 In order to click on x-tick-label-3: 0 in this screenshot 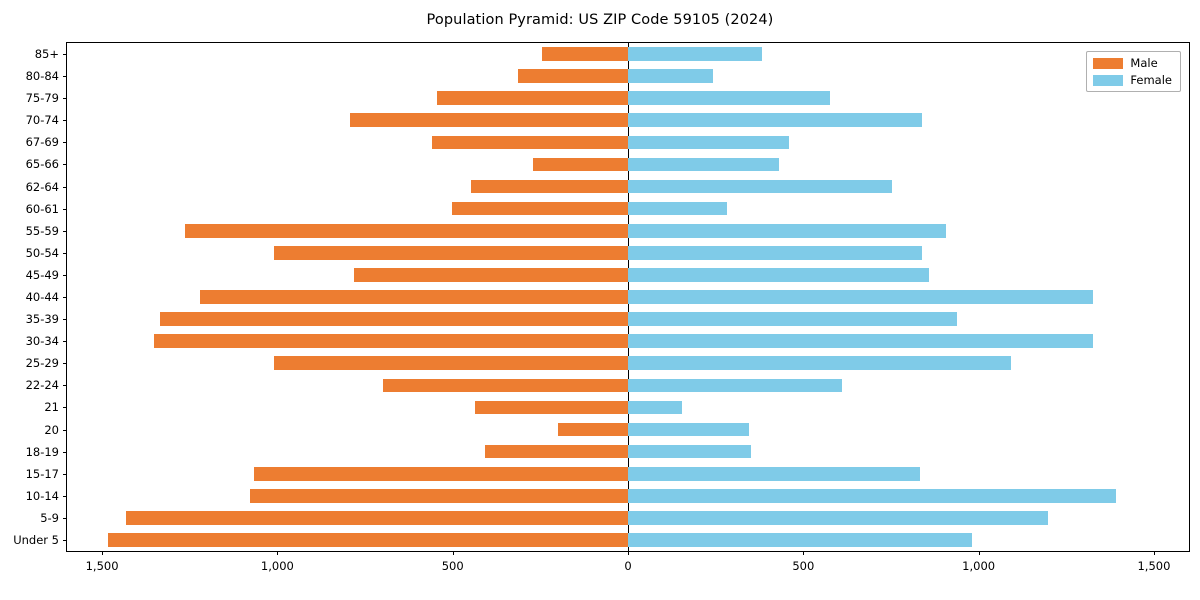, I will do `click(628, 566)`.